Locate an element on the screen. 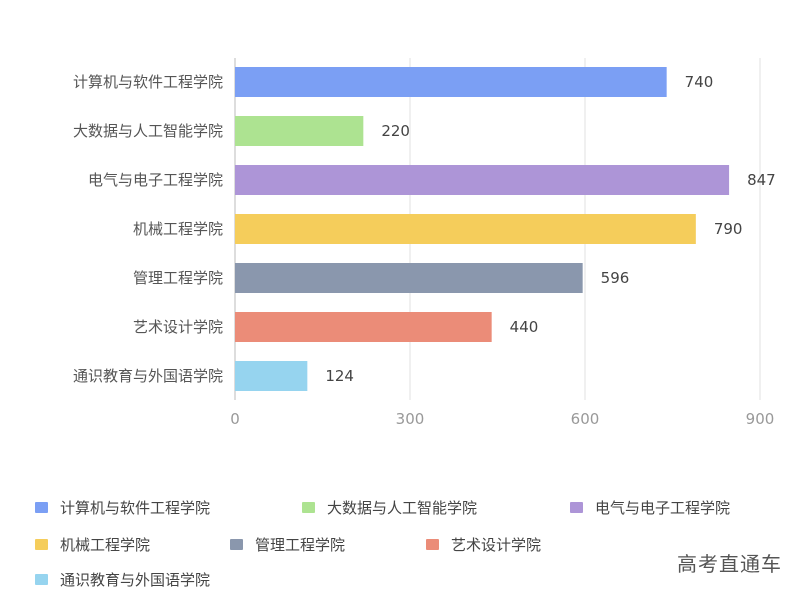 The image size is (812, 600). category-label: 通识教育与外国语学院 is located at coordinates (148, 376).